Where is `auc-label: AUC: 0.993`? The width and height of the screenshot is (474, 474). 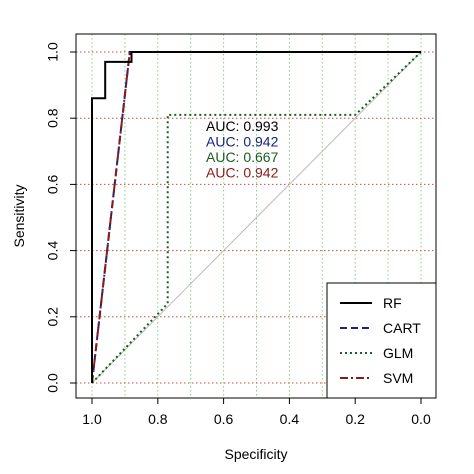 auc-label: AUC: 0.993 is located at coordinates (242, 126).